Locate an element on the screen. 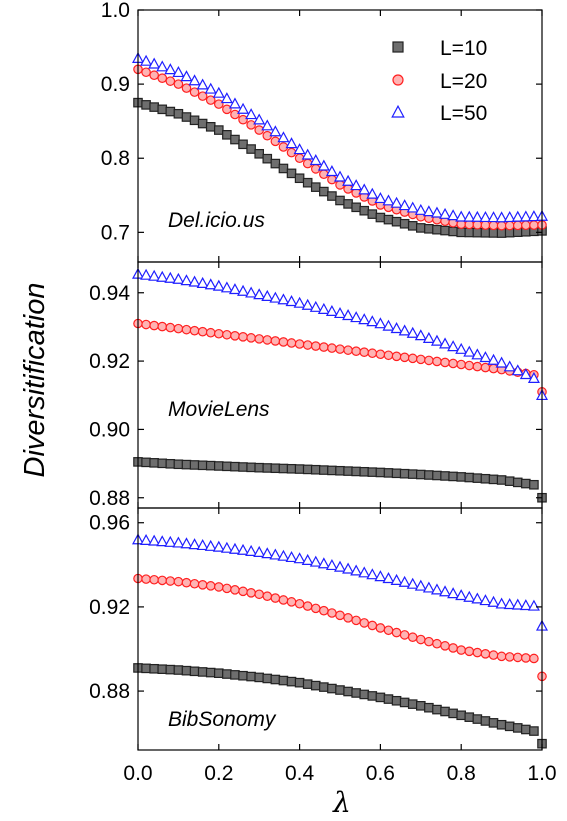 Image resolution: width=567 pixels, height=821 pixels. legend-label: L=20 is located at coordinates (463, 81).